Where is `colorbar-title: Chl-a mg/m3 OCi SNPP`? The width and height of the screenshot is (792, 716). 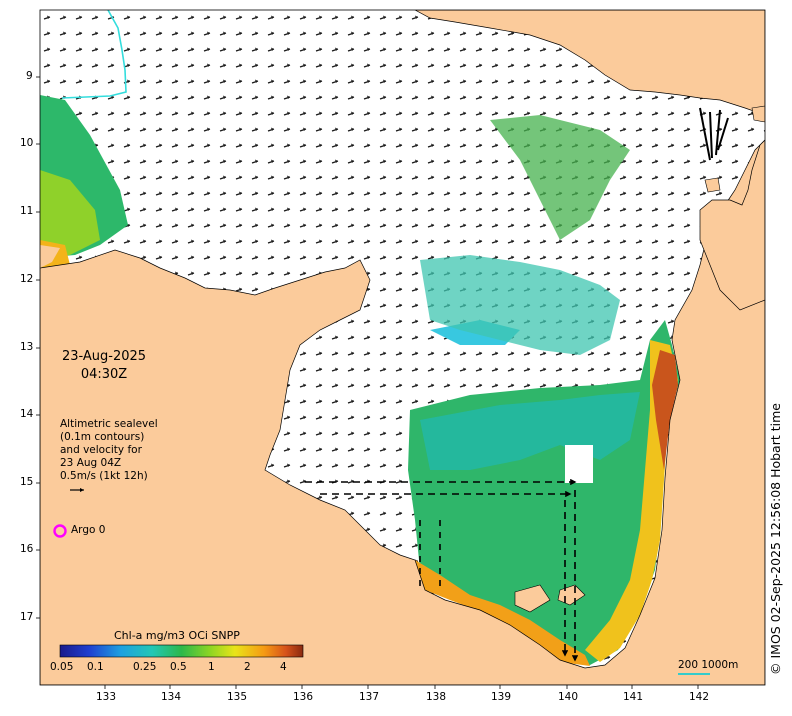 colorbar-title: Chl-a mg/m3 OCi SNPP is located at coordinates (177, 635).